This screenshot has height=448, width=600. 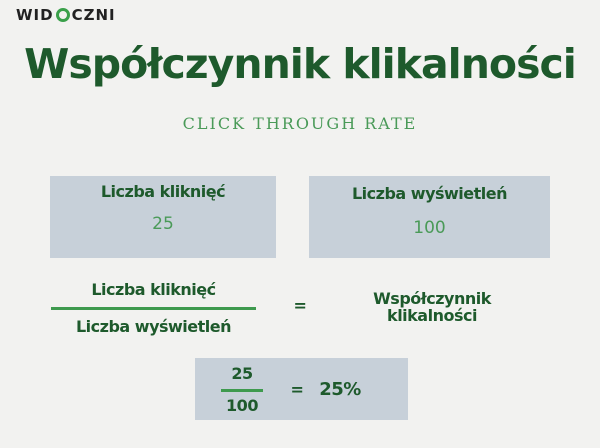 I want to click on example-result: 25%, so click(x=340, y=389).